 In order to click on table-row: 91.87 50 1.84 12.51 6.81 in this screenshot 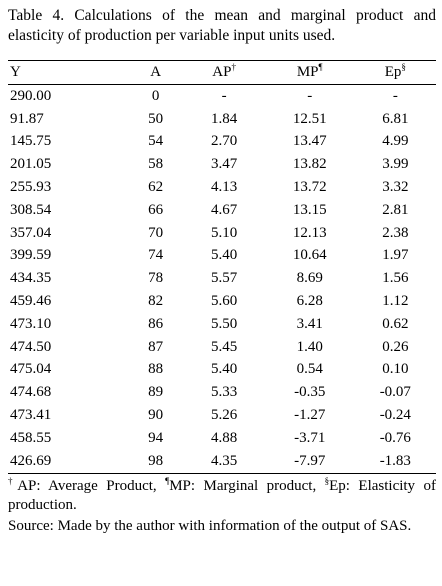, I will do `click(222, 119)`.